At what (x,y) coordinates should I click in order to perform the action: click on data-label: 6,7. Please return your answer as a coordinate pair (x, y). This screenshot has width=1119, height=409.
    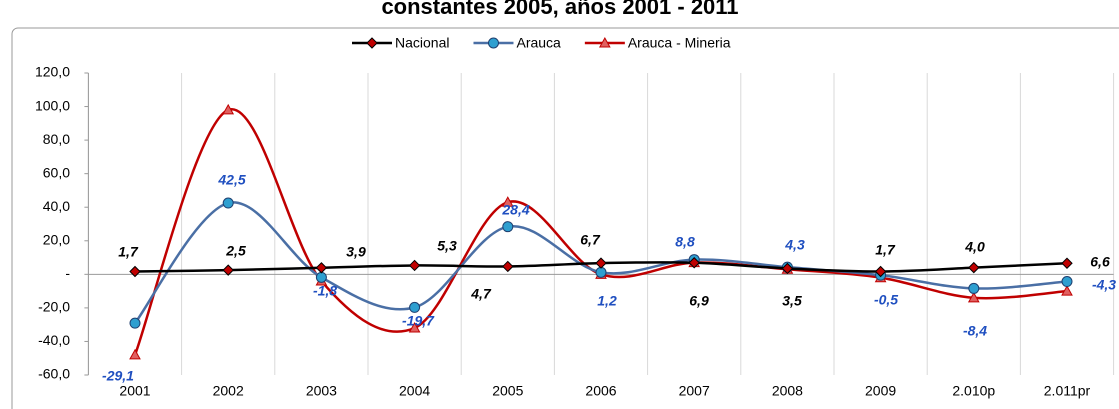
    Looking at the image, I should click on (590, 240).